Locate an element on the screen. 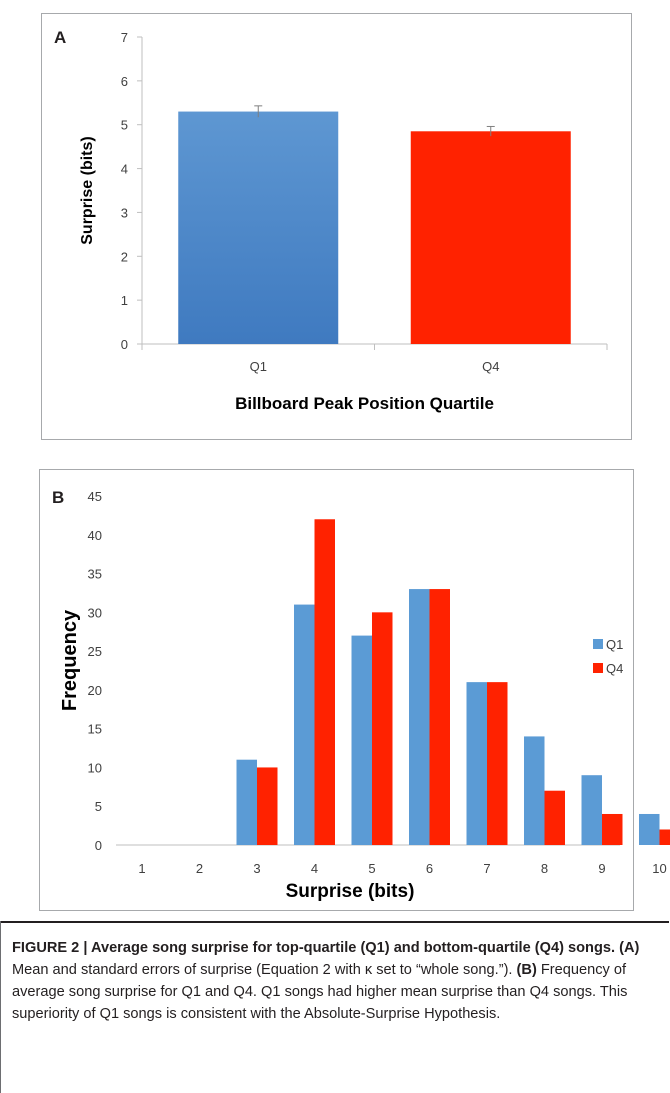  y-axis-title: Surprise (bits) is located at coordinates (87, 190).